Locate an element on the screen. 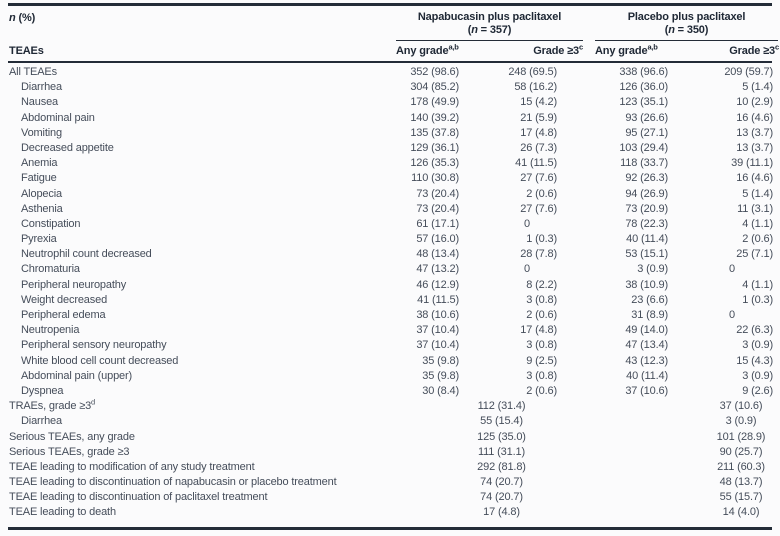 The image size is (780, 536). cell-value: 248 (69.5) is located at coordinates (532, 72).